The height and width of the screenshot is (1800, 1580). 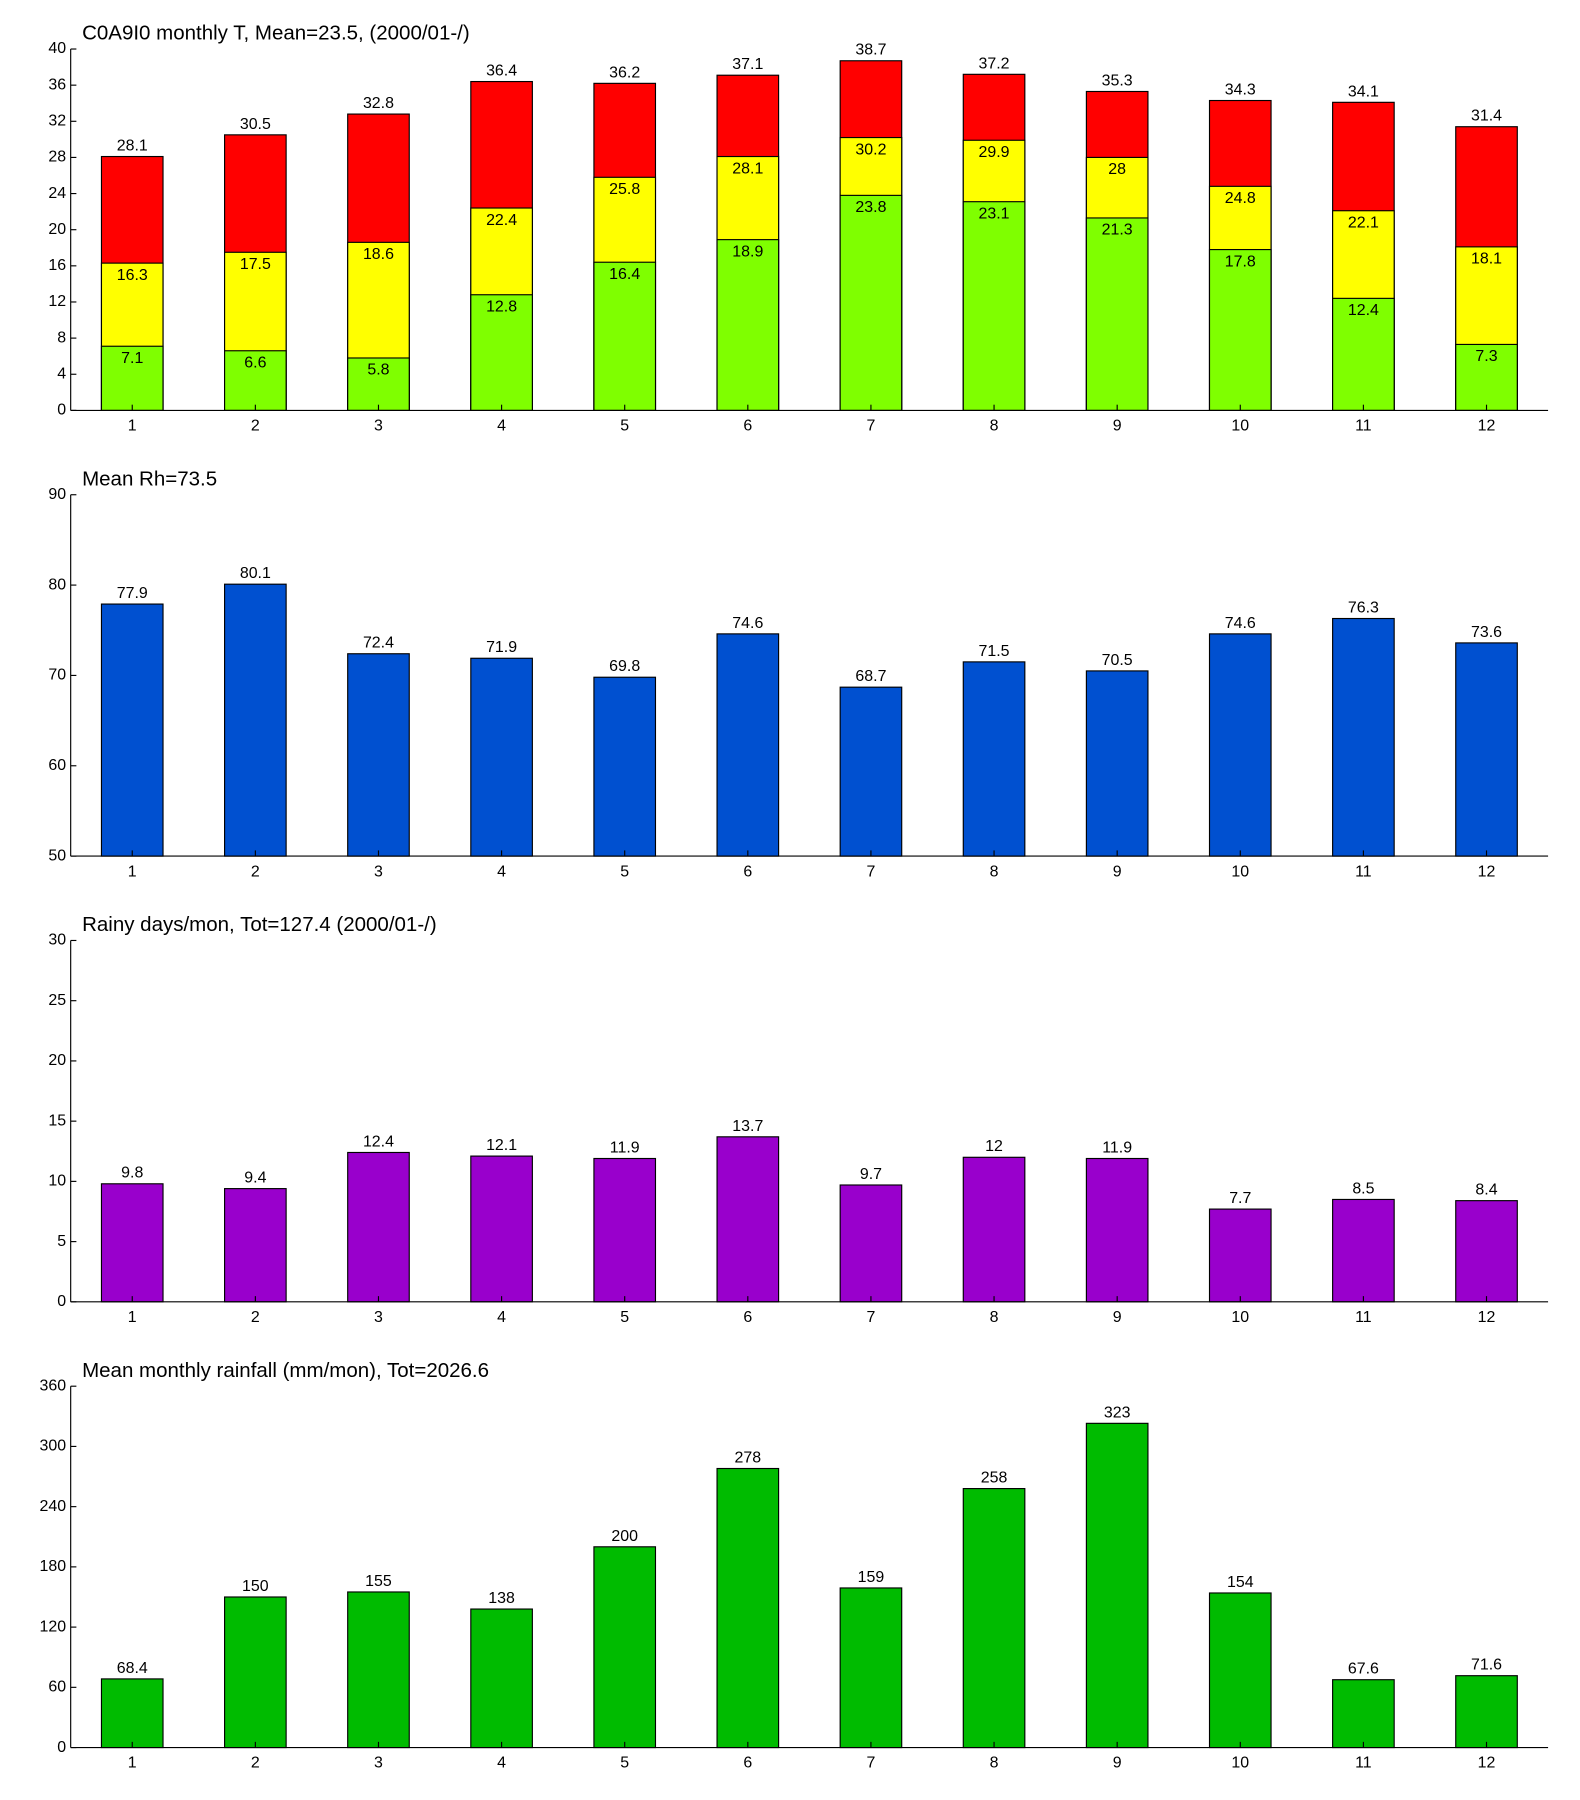 I want to click on value-label: 12, so click(x=994, y=1146).